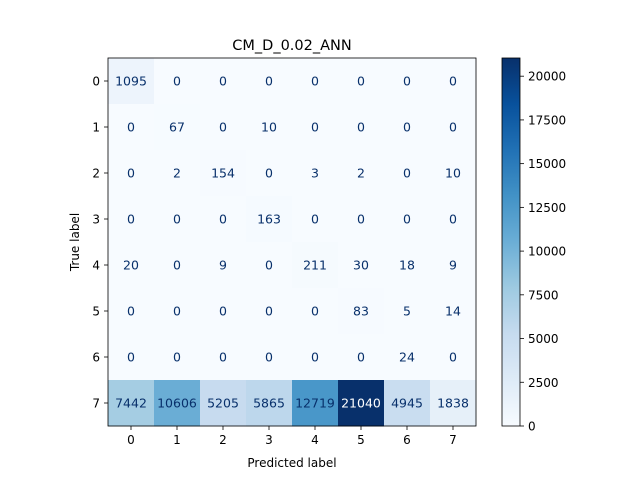 The height and width of the screenshot is (480, 640). I want to click on cell-value-label: 18, so click(407, 265).